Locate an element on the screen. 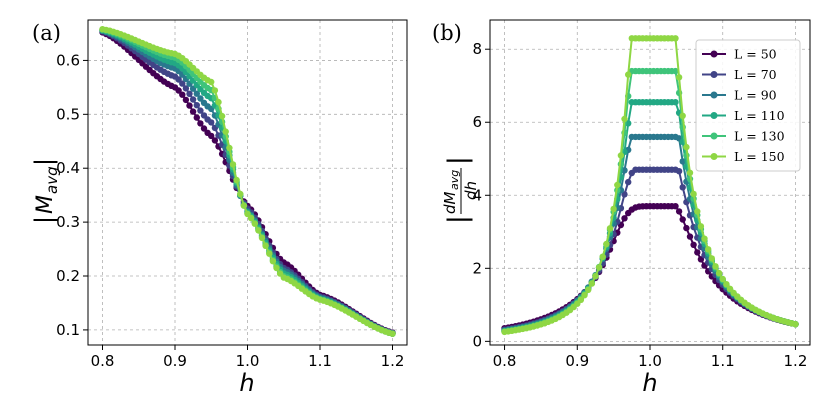 The image size is (830, 415). panel-b-xtick-label: 0.9 is located at coordinates (577, 361).